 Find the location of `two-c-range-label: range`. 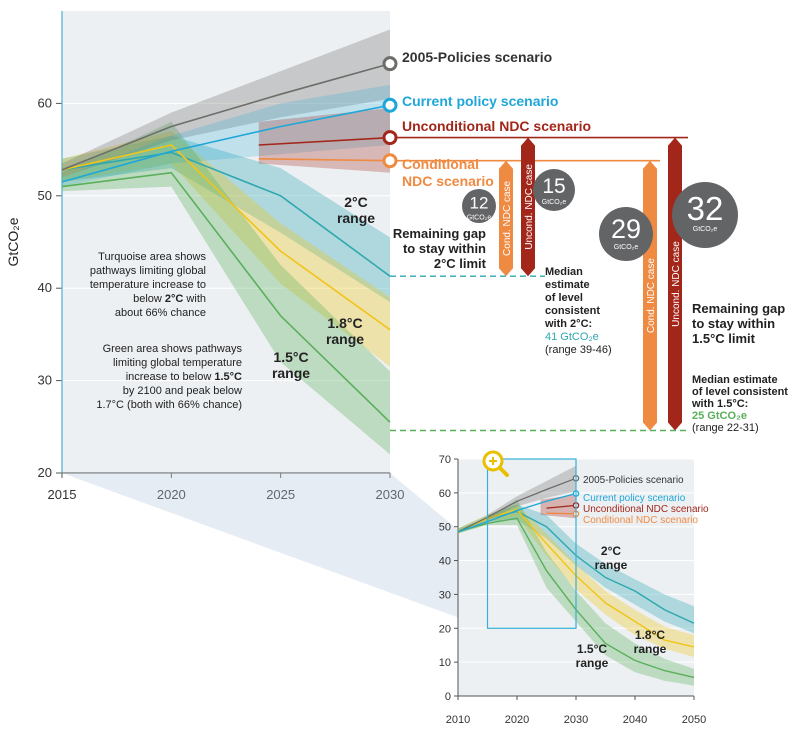

two-c-range-label: range is located at coordinates (356, 218).